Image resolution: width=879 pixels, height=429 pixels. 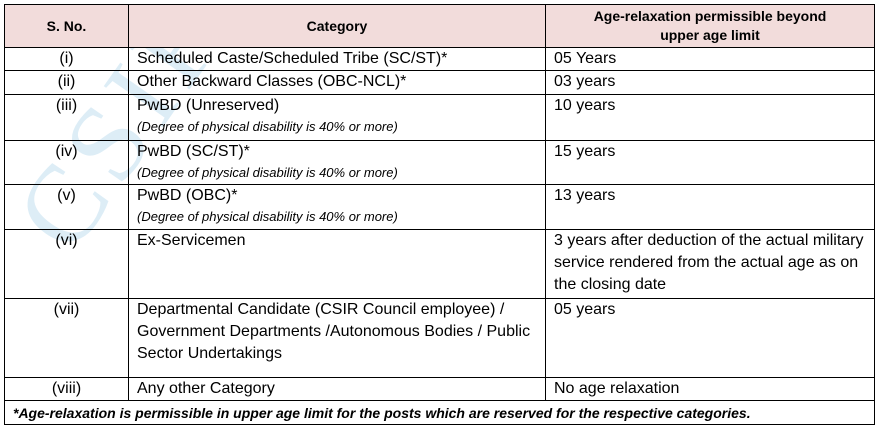 I want to click on category-cell: Scheduled Caste/Scheduled Tribe (SC/ST)*, so click(x=337, y=59).